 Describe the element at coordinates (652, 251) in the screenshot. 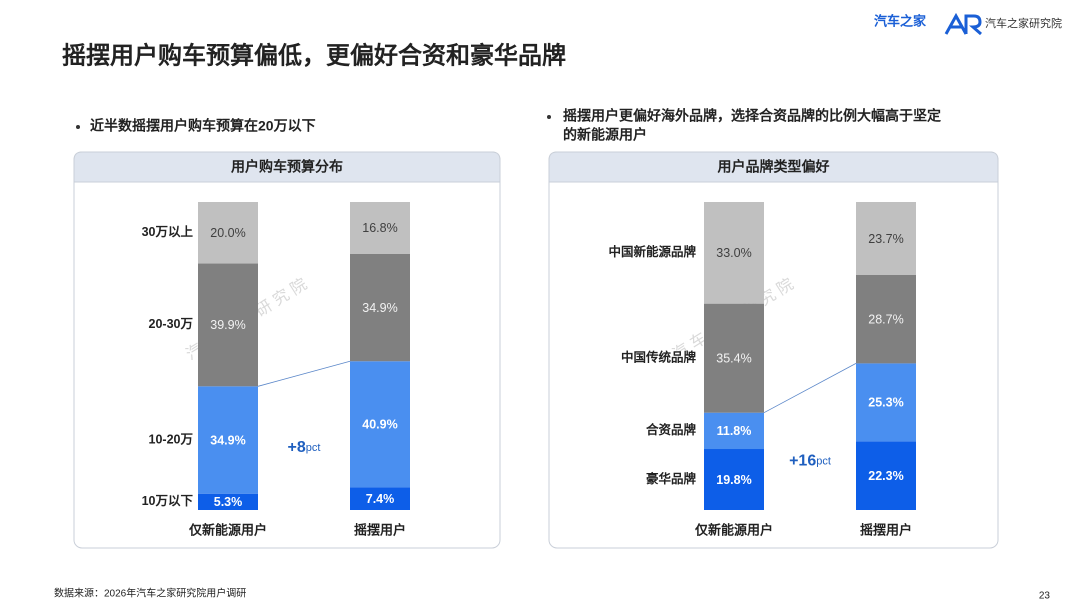

I see `legend-label: 中国新能源品牌` at that location.